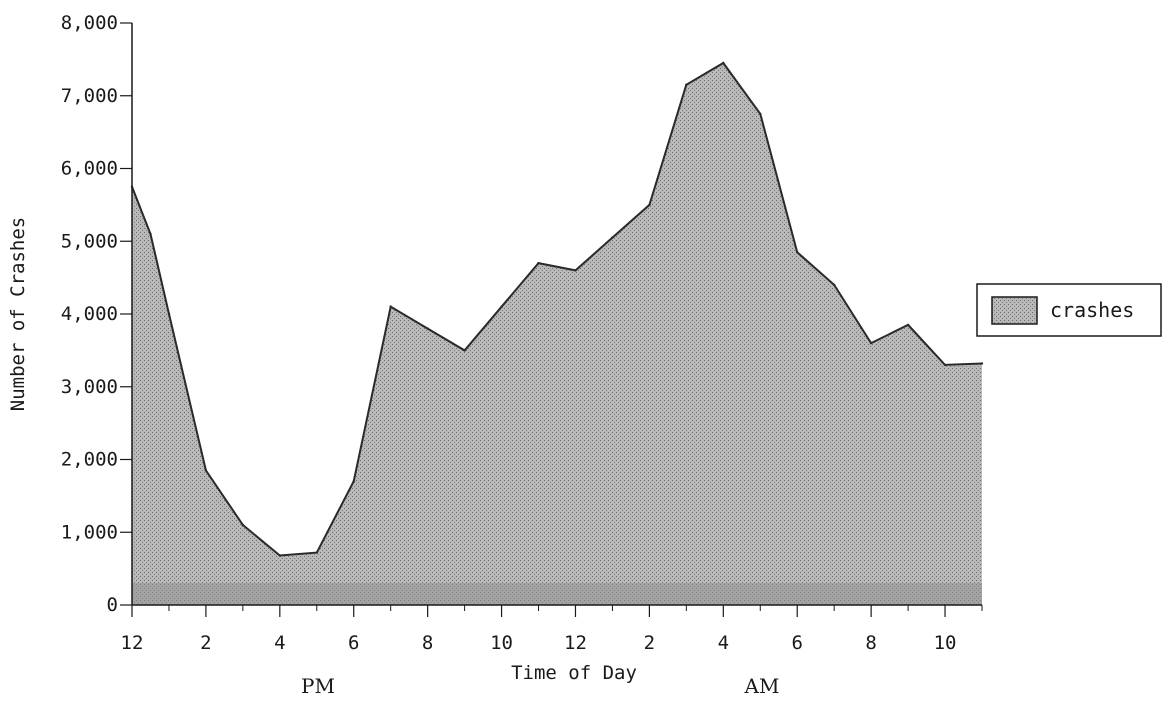 This screenshot has width=1169, height=701. What do you see at coordinates (89, 460) in the screenshot?
I see `y-tick-label: 2,000` at bounding box center [89, 460].